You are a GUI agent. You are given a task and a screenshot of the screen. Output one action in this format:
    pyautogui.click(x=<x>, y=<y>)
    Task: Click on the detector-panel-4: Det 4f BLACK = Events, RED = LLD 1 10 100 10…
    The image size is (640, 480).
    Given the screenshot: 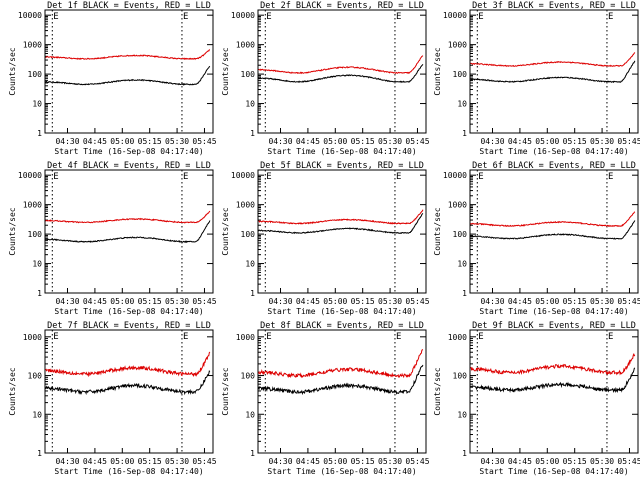 What is the action you would take?
    pyautogui.click(x=112, y=238)
    